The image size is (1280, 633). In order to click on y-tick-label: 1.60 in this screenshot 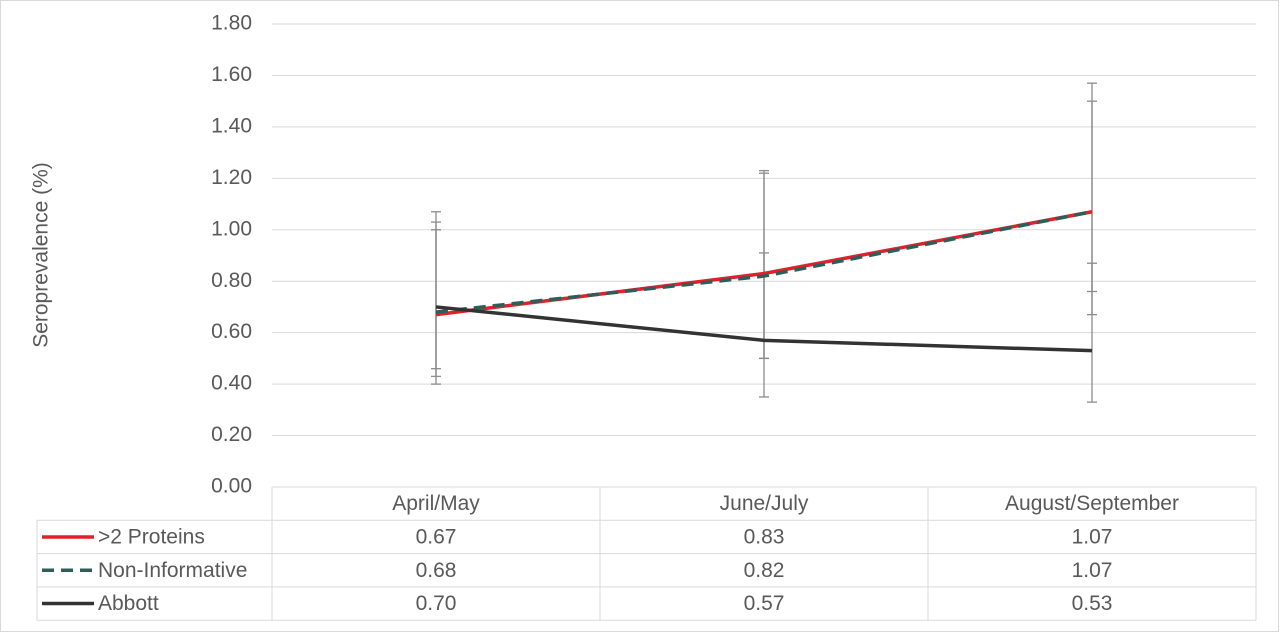, I will do `click(231, 74)`.